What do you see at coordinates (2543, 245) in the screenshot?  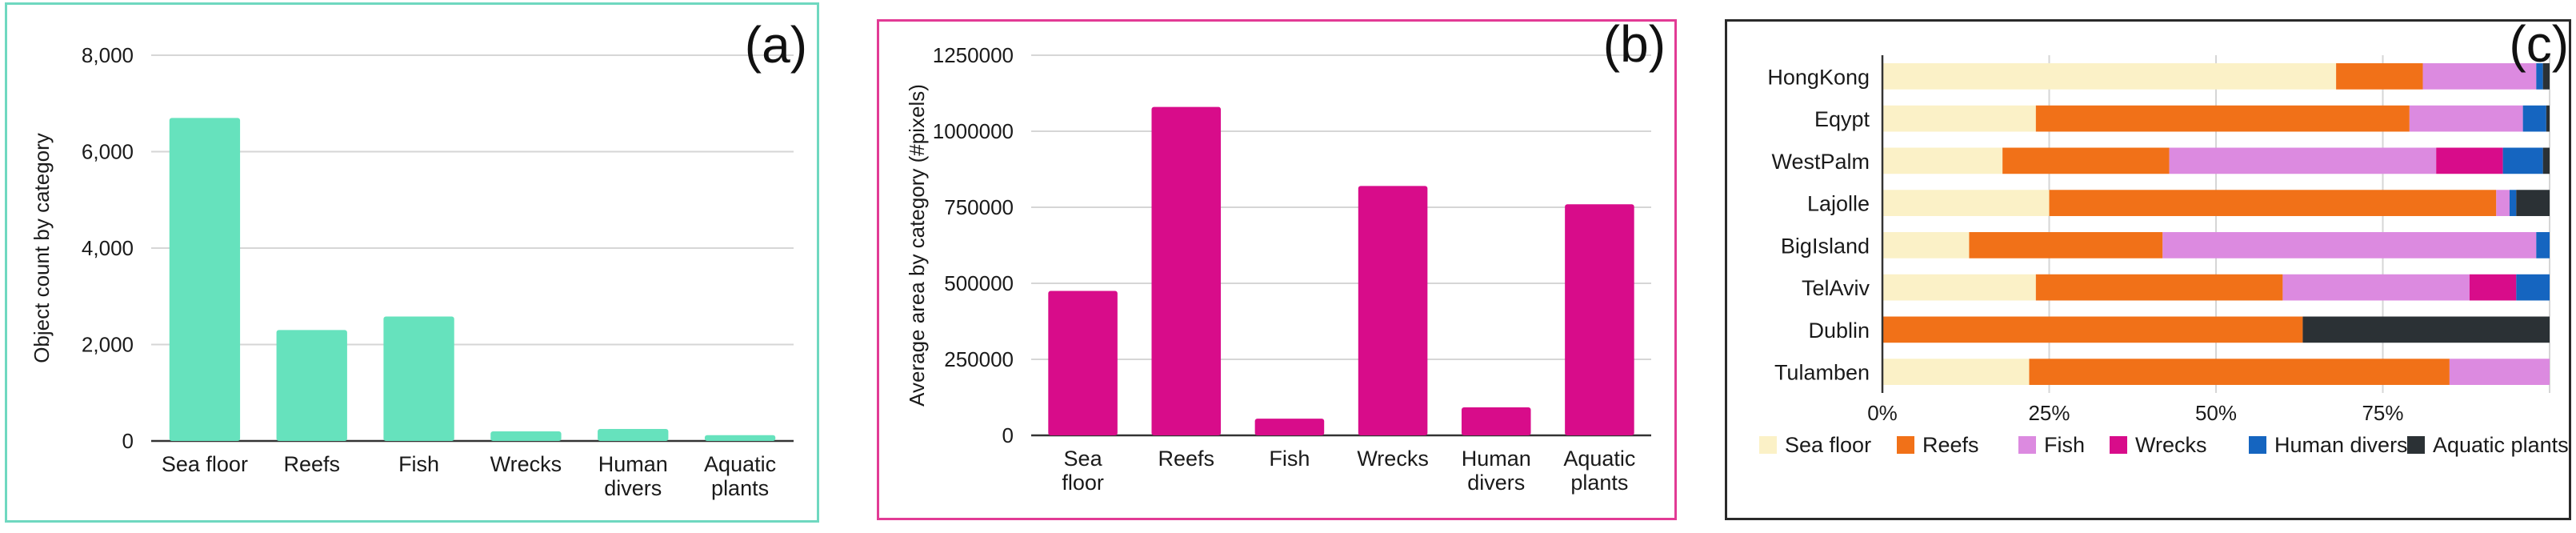 I see `chart-c-segment-bigisland-human-divers` at bounding box center [2543, 245].